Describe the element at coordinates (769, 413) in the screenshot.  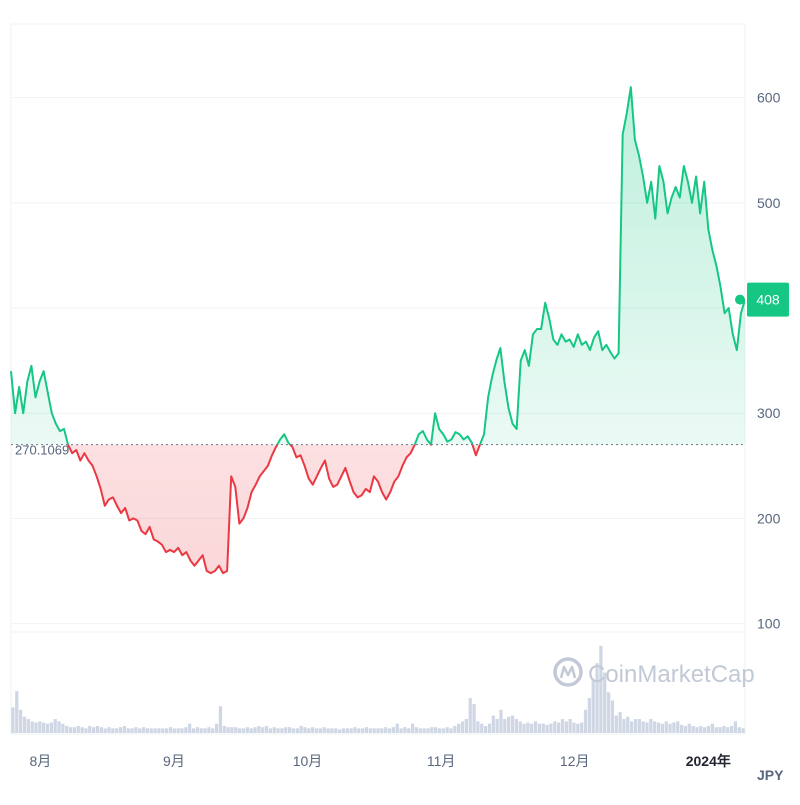
I see `y-tick-label: 300` at that location.